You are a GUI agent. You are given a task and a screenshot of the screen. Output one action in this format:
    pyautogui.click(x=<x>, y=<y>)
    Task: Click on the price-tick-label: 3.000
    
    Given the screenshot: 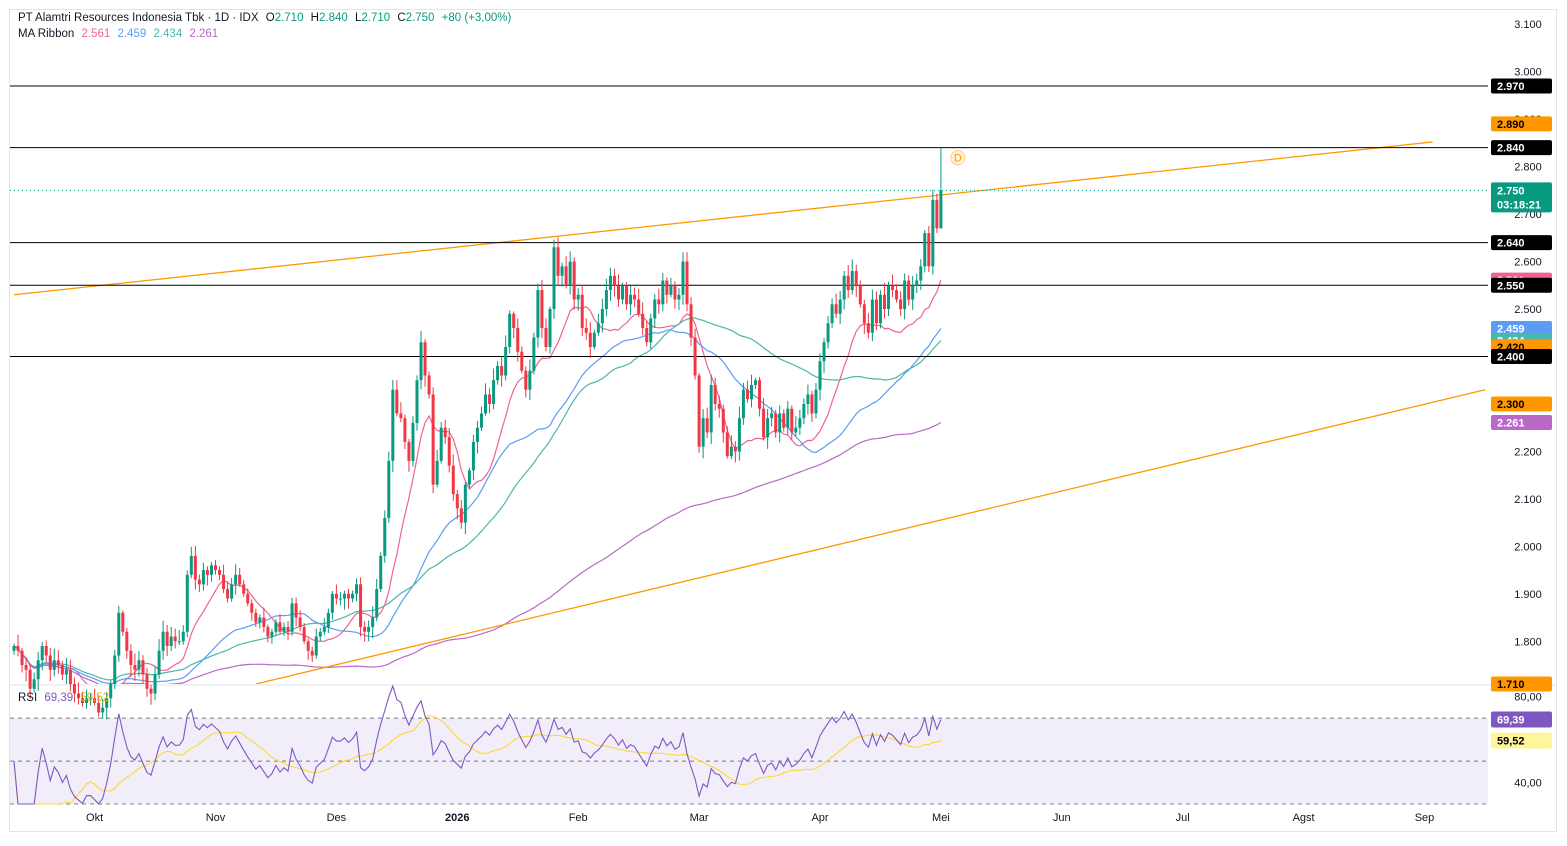 What is the action you would take?
    pyautogui.click(x=1528, y=73)
    